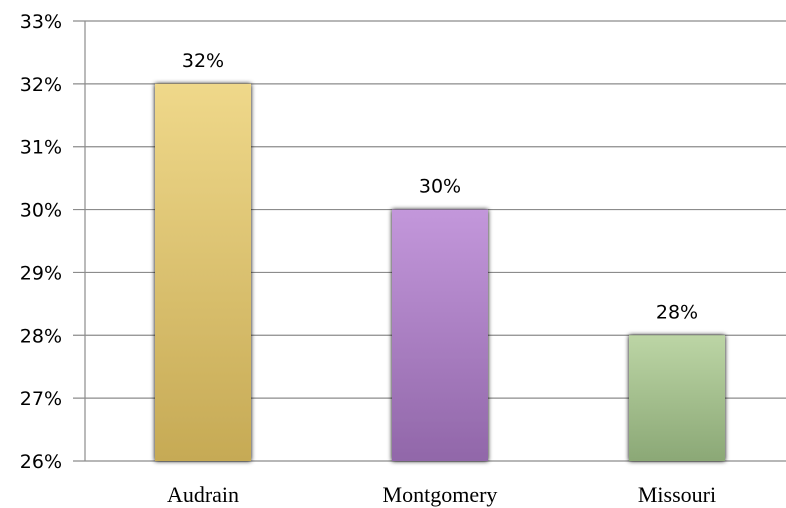 The width and height of the screenshot is (786, 508). I want to click on x-category-label: Audrain, so click(203, 494).